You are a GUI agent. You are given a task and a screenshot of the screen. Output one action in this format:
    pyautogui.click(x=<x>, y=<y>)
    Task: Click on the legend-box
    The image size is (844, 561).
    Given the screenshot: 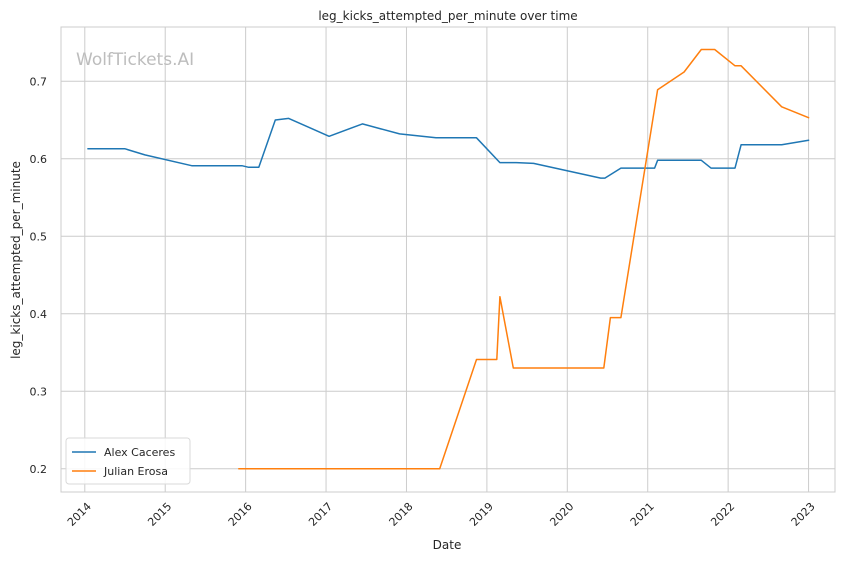 What is the action you would take?
    pyautogui.click(x=128, y=461)
    